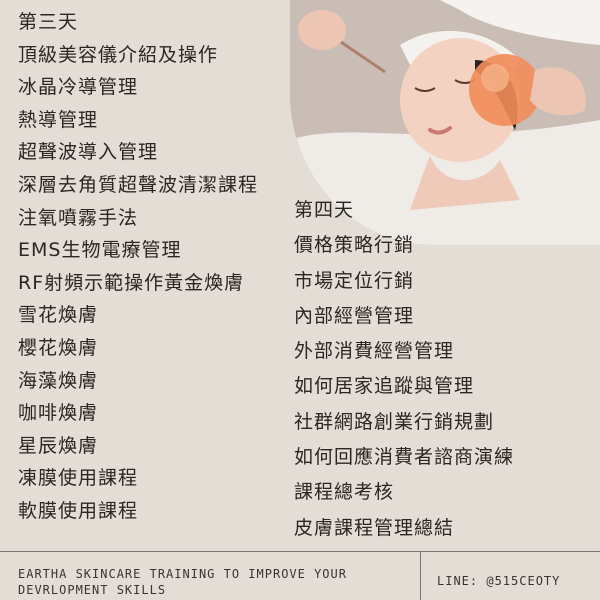  Describe the element at coordinates (374, 527) in the screenshot. I see `day4-item: 皮膚課程管理總結` at that location.